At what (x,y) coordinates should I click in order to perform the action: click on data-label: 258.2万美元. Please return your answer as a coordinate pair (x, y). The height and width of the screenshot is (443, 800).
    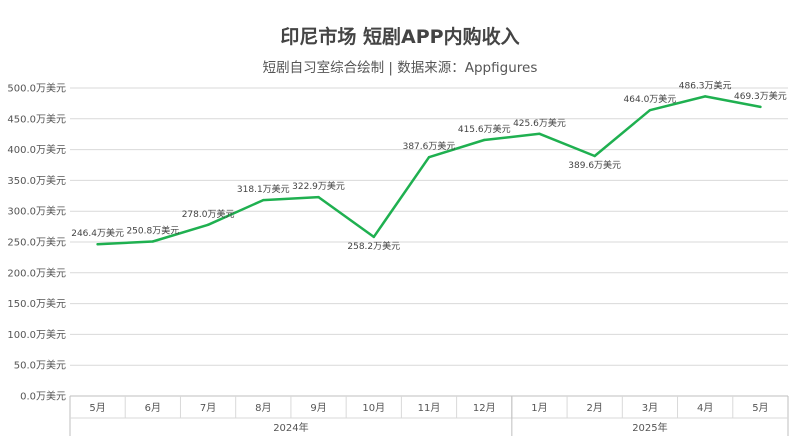
    Looking at the image, I should click on (373, 246).